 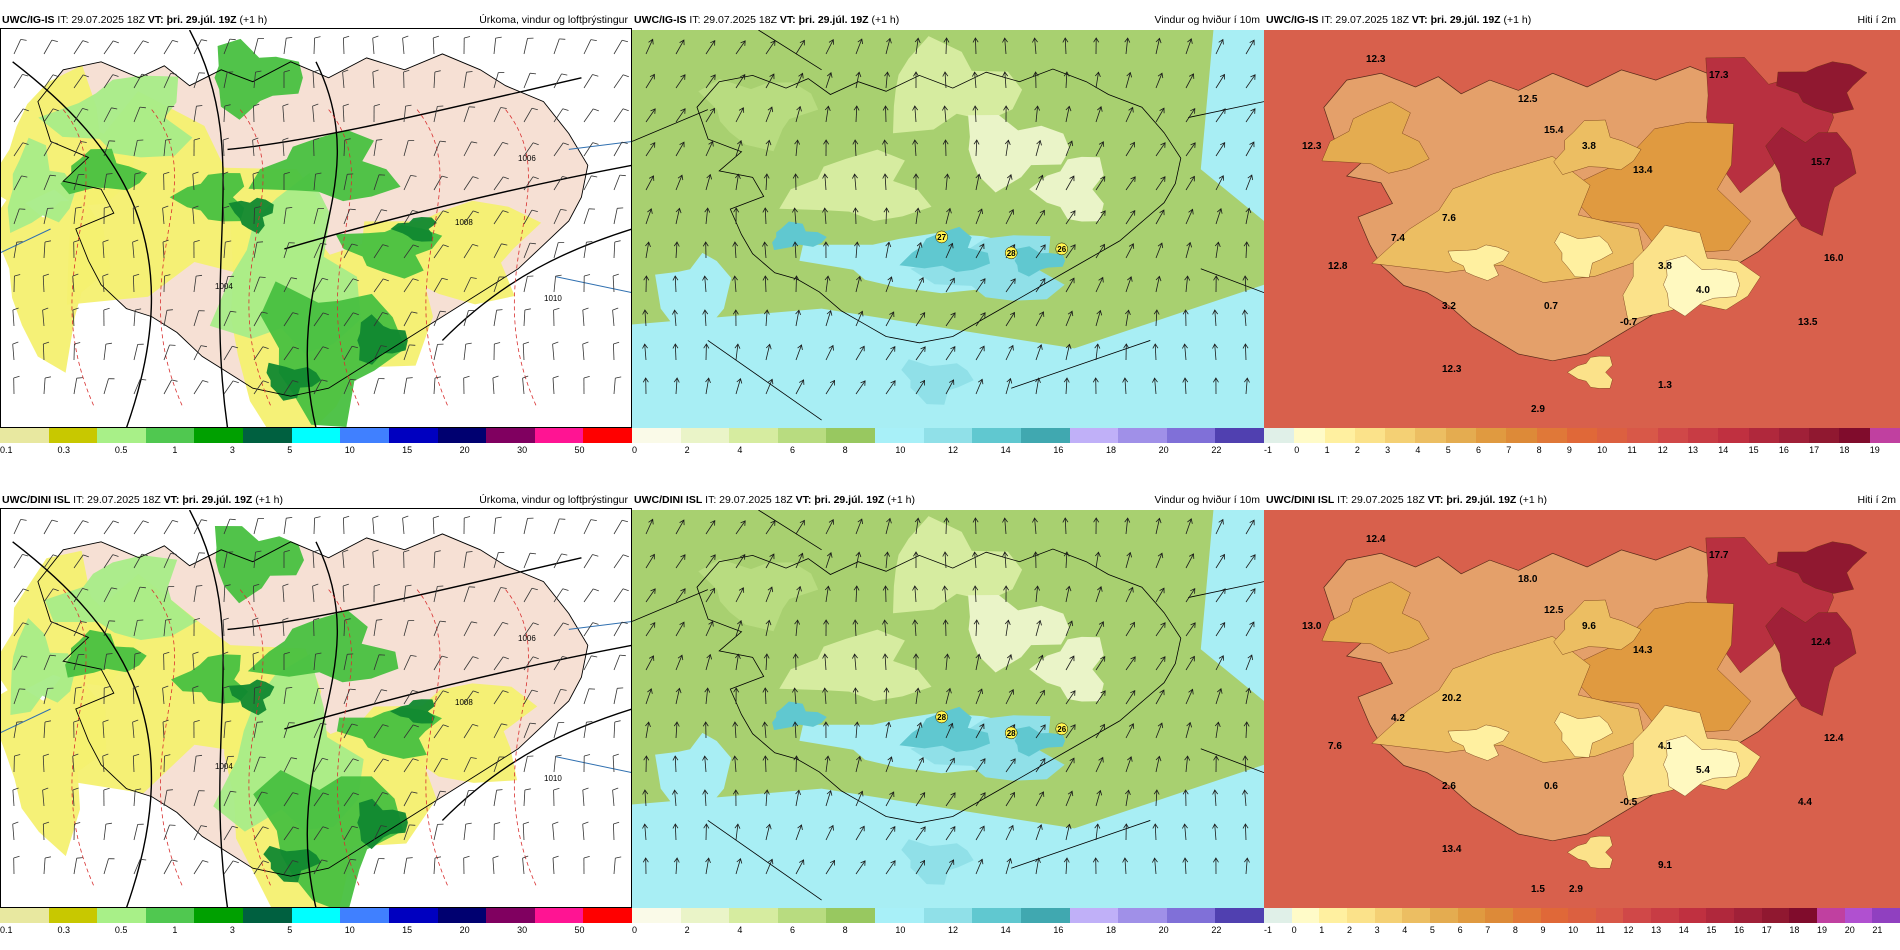 What do you see at coordinates (1814, 450) in the screenshot?
I see `colorbar-label: 17` at bounding box center [1814, 450].